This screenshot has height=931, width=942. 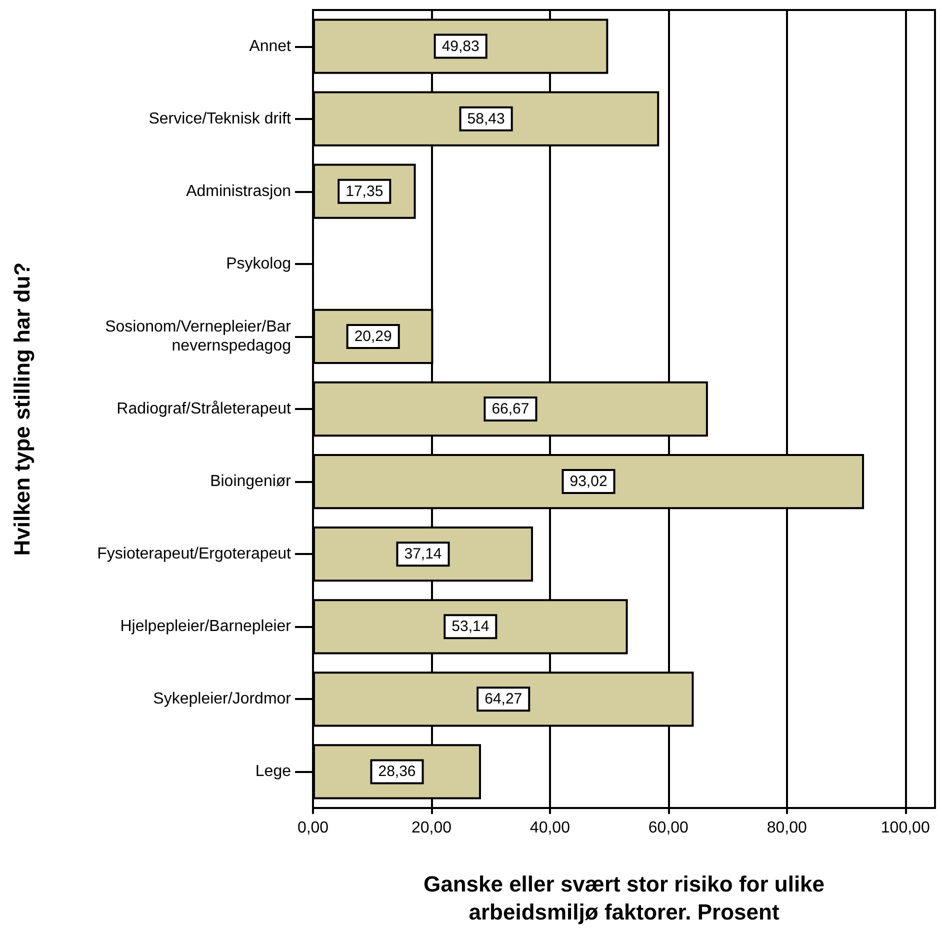 What do you see at coordinates (220, 119) in the screenshot?
I see `y-tick-label: Service/Teknisk drift` at bounding box center [220, 119].